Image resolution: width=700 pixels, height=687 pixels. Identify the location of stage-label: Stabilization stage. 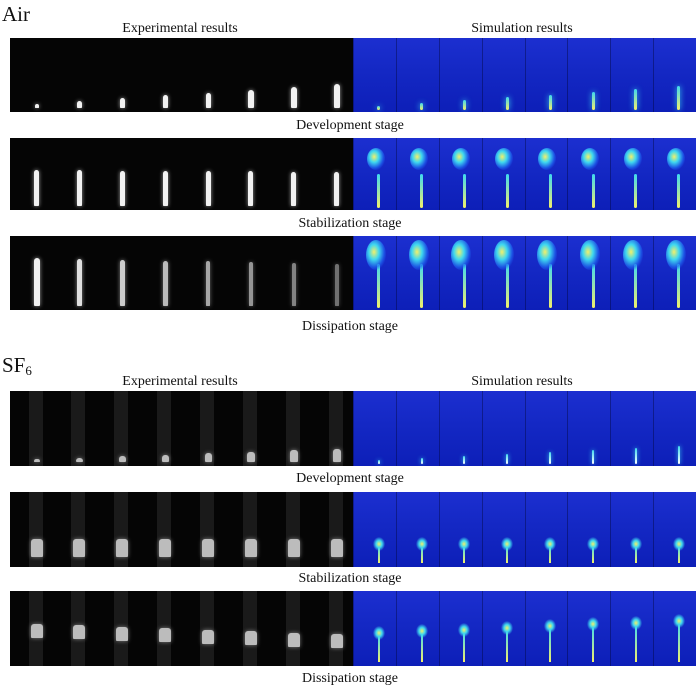
(350, 578).